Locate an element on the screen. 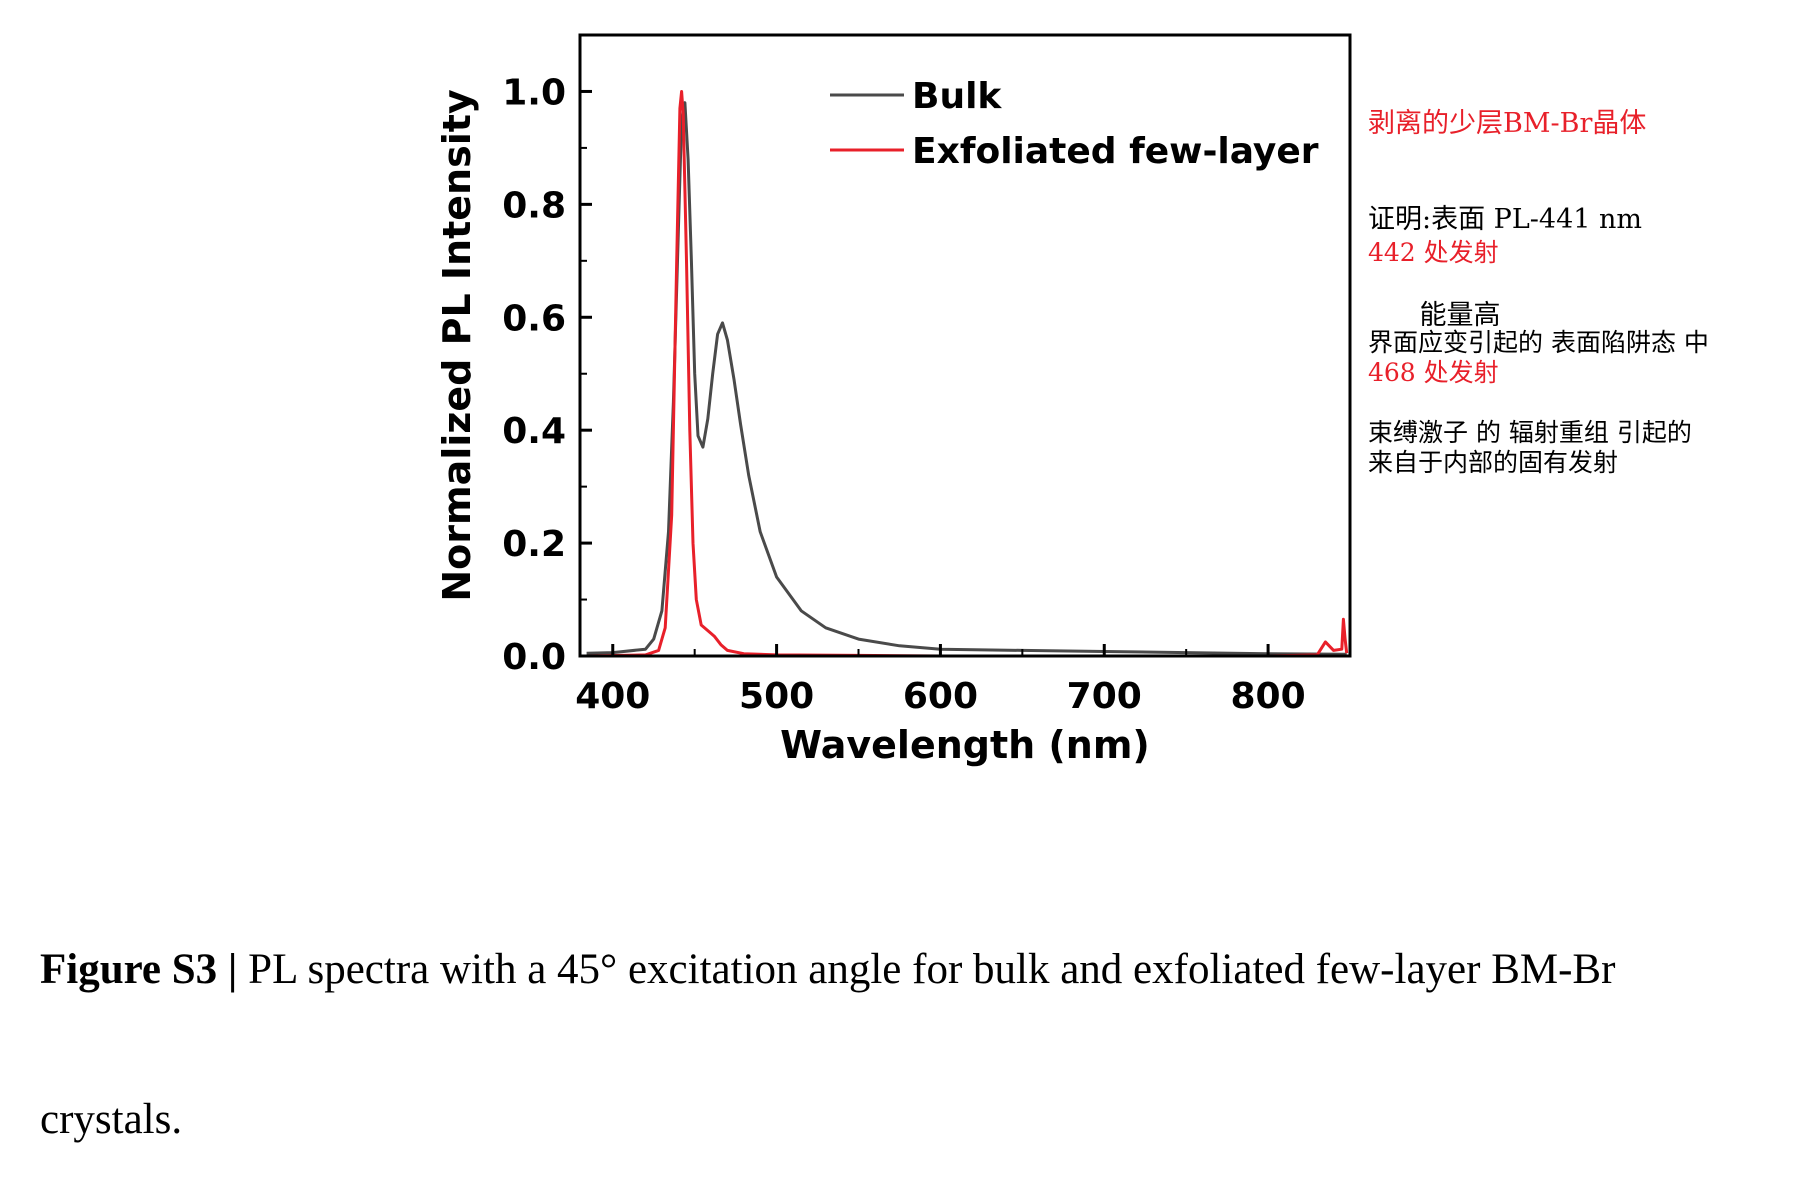 The width and height of the screenshot is (1796, 1195). annotation-block: 剥离的少层BM-Br晶体 证明:表面 PL-441 nm 能量高 is located at coordinates (1507, 204).